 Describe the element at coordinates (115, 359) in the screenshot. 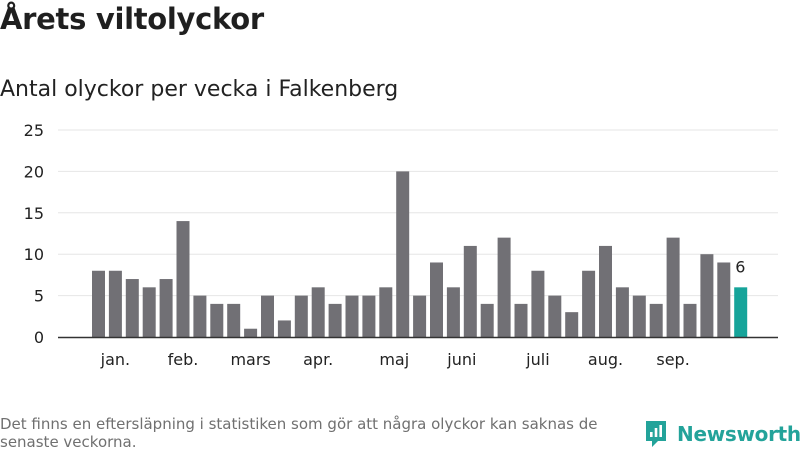

I see `x-tick-label: jan.` at that location.